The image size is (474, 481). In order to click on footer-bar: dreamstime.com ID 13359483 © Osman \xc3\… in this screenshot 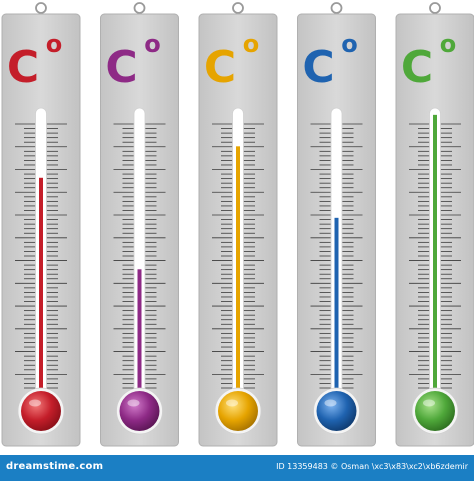, I will do `click(237, 468)`.